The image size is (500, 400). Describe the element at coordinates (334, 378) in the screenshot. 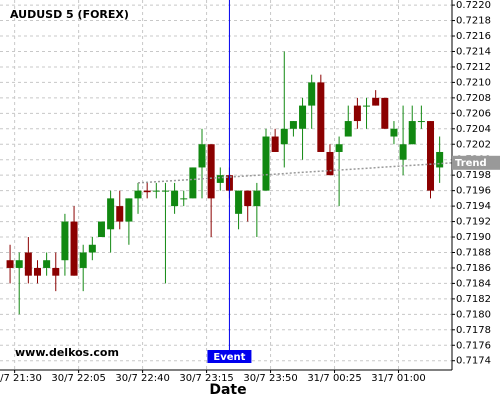

I see `x-tick-label: 31/7 00:25` at that location.